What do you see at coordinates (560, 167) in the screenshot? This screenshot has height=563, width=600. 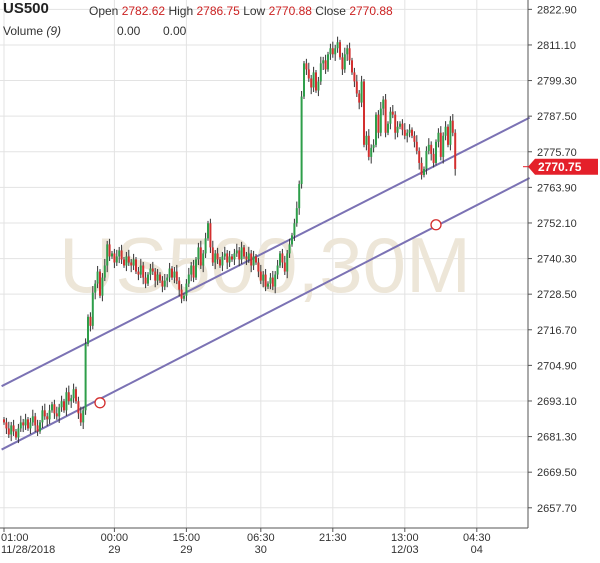 I see `last-price-label: 2770.75` at bounding box center [560, 167].